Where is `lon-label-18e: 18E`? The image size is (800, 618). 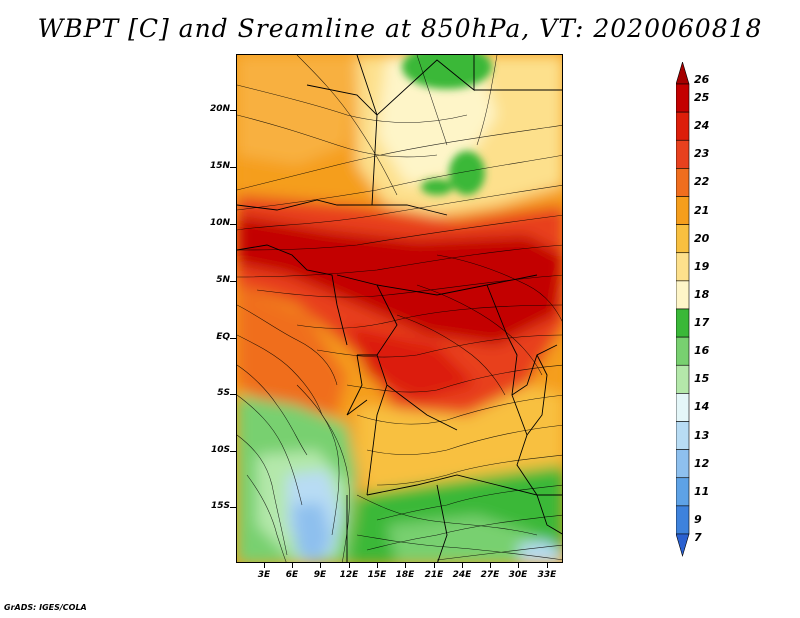
lon-label-18e: 18E is located at coordinates (405, 575).